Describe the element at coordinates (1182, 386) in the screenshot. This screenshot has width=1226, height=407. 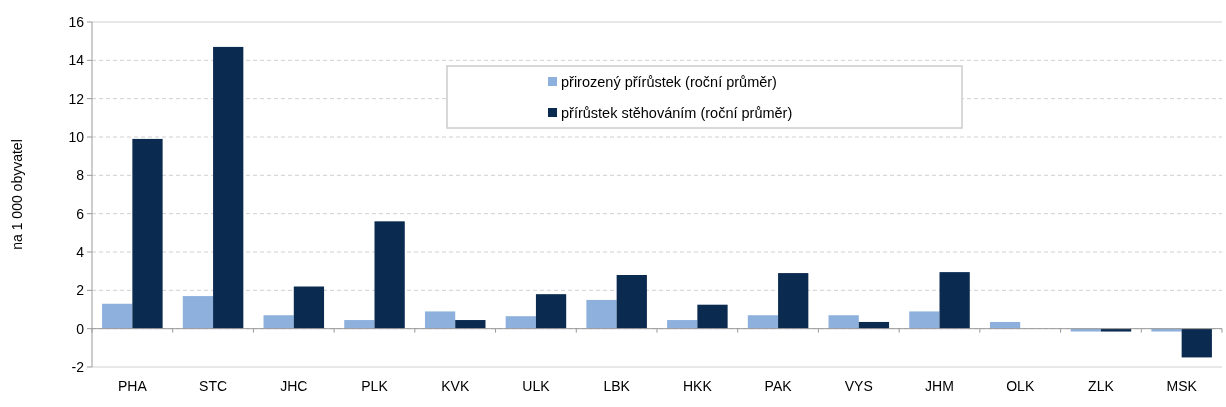
I see `x-tick-label: MSK` at that location.